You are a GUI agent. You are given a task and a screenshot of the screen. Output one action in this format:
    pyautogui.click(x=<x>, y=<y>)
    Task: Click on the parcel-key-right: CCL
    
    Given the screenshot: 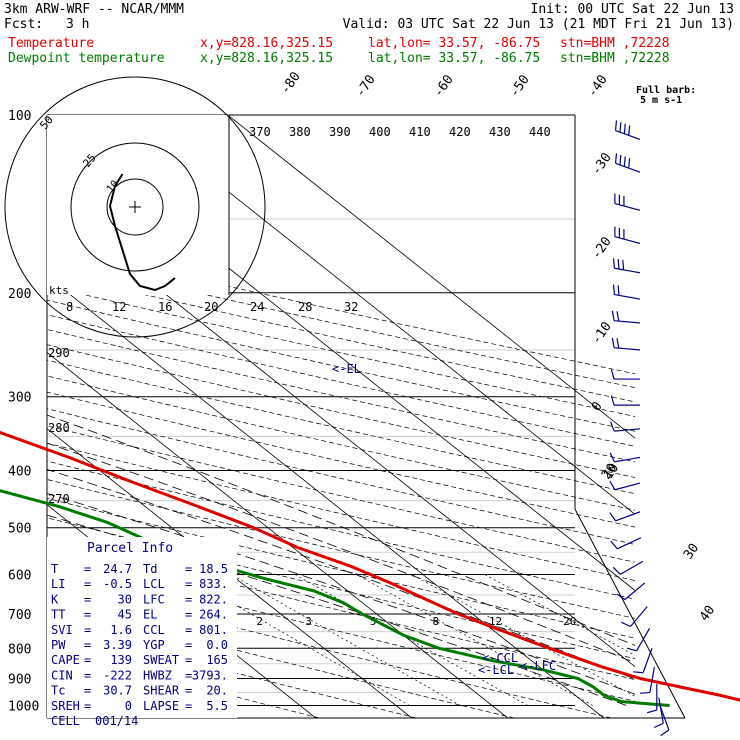 What is the action you would take?
    pyautogui.click(x=154, y=630)
    